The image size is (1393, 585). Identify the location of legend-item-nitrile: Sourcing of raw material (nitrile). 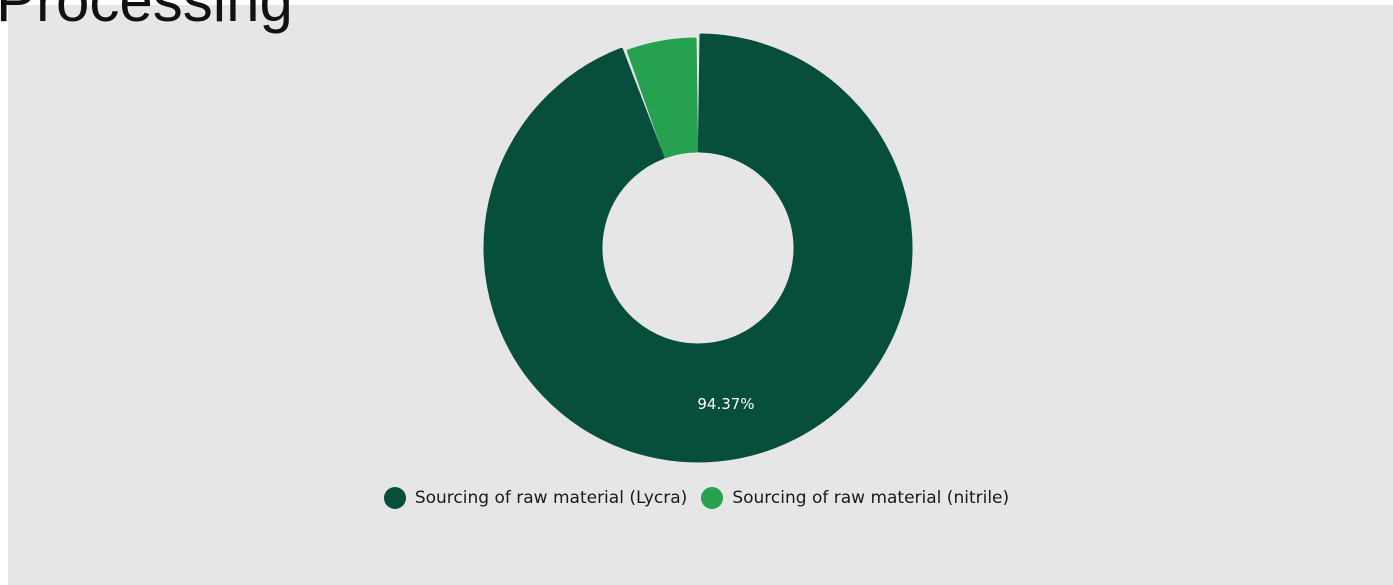
(855, 498).